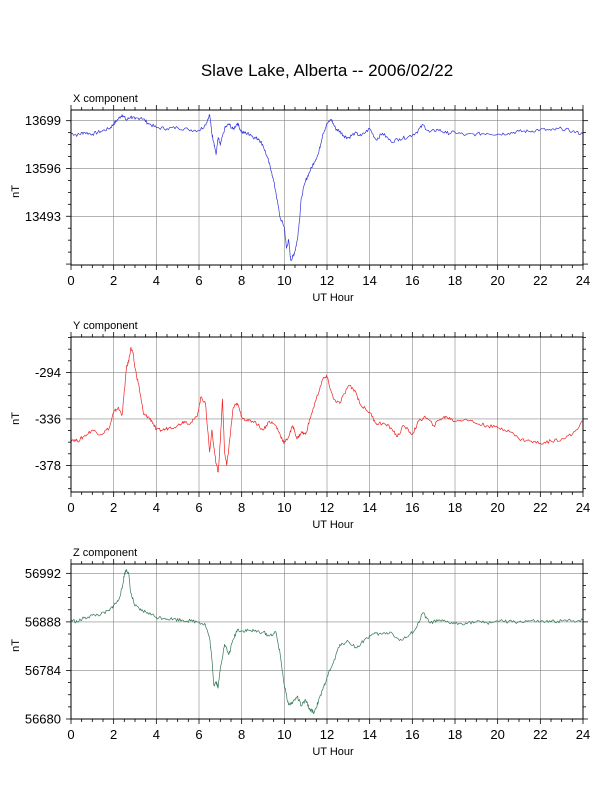  Describe the element at coordinates (70, 280) in the screenshot. I see `x-tick-label-x-0: 0` at that location.